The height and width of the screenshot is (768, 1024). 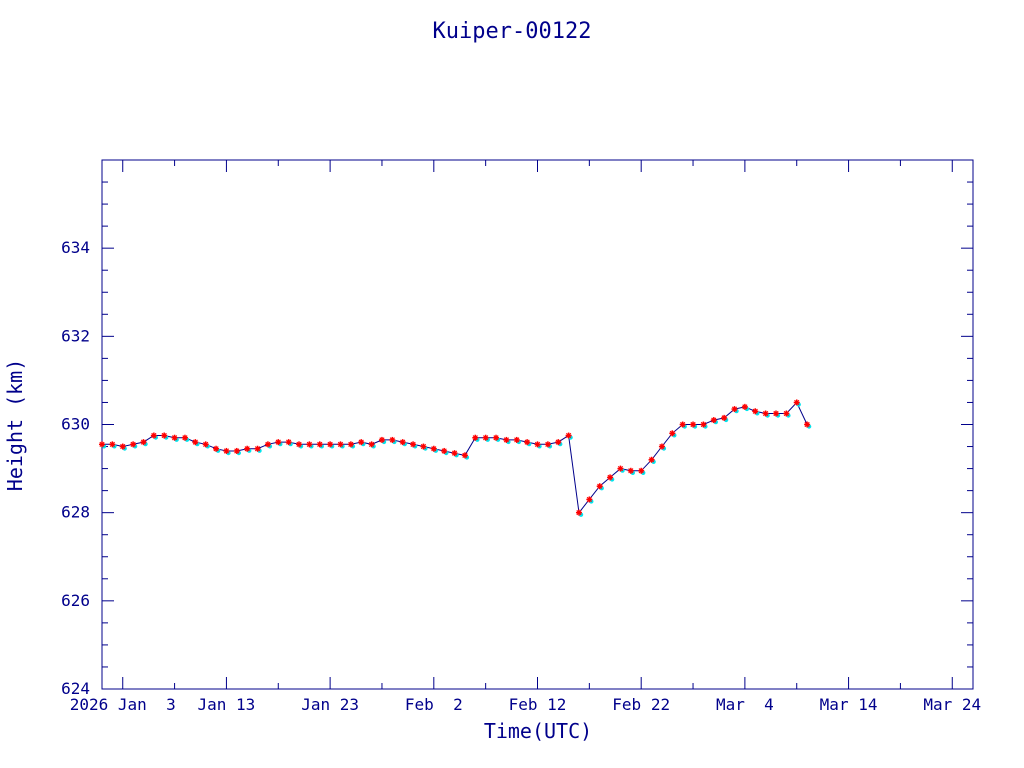 I want to click on x-tick-label: Feb 2, so click(x=434, y=704).